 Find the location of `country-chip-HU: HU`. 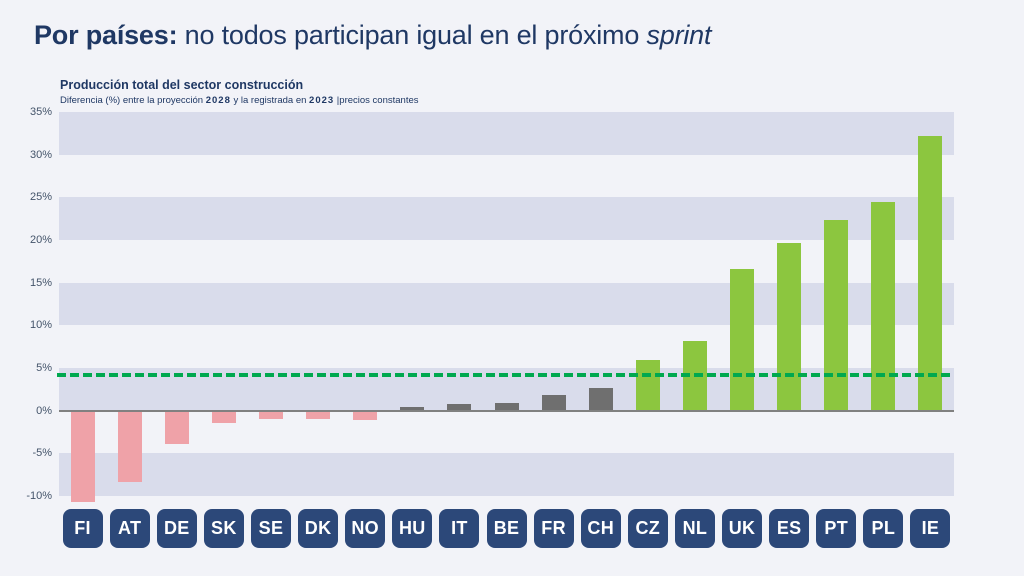

country-chip-HU: HU is located at coordinates (412, 528).